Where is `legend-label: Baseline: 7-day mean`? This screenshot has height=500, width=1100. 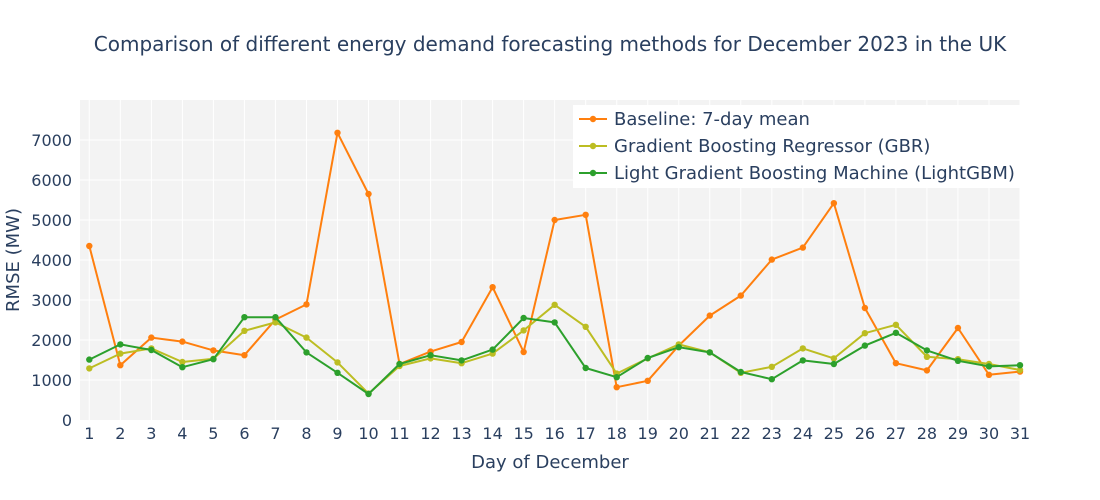 legend-label: Baseline: 7-day mean is located at coordinates (712, 119).